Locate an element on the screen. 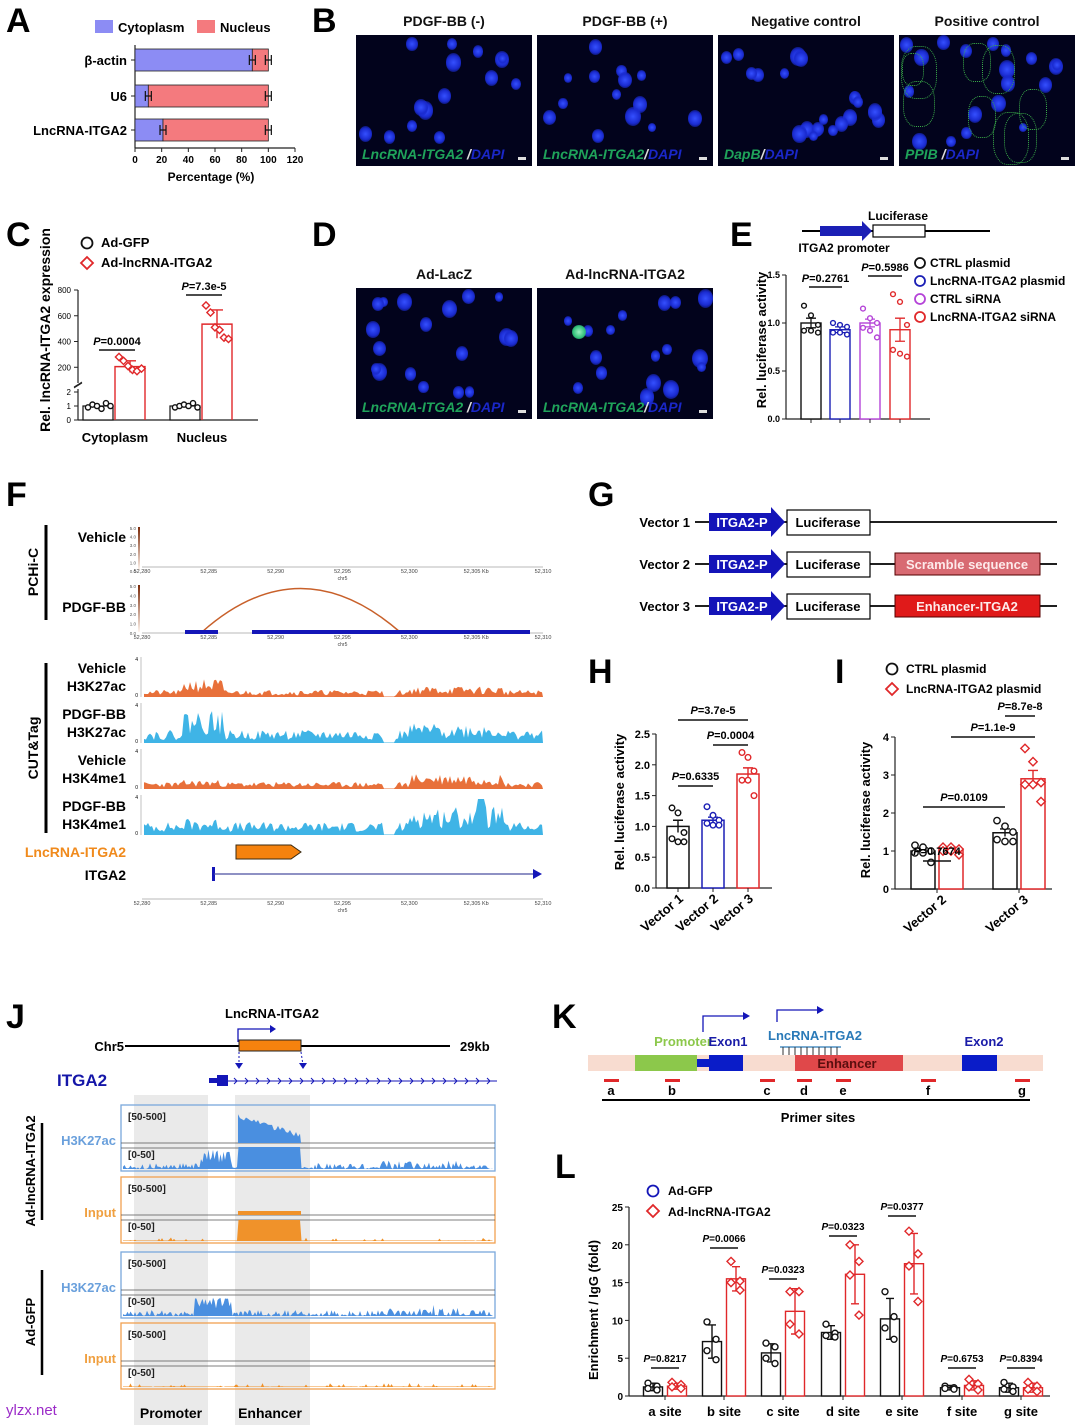  chart-i-y-tick-label: 3 is located at coordinates (886, 776).